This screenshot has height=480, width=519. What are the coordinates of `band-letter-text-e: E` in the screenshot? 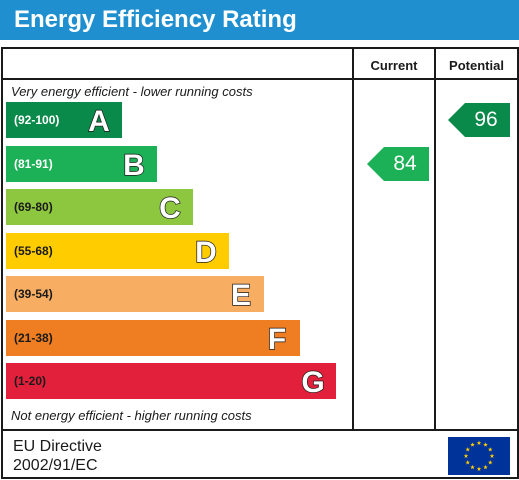 It's located at (241, 295).